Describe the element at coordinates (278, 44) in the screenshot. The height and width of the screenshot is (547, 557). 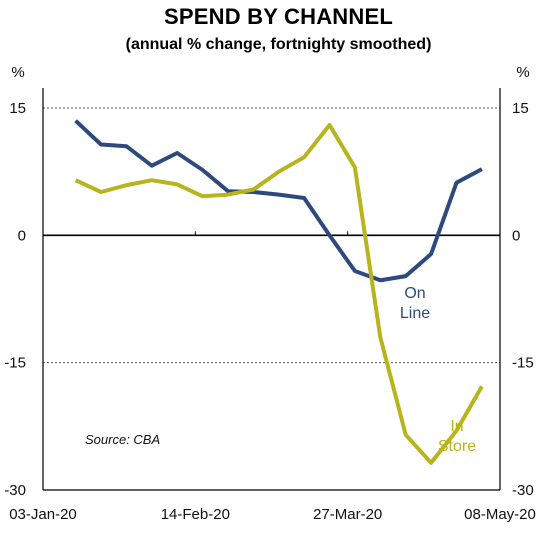
I see `chart-subtitle: (annual % change, fortnighty smoothed)` at that location.